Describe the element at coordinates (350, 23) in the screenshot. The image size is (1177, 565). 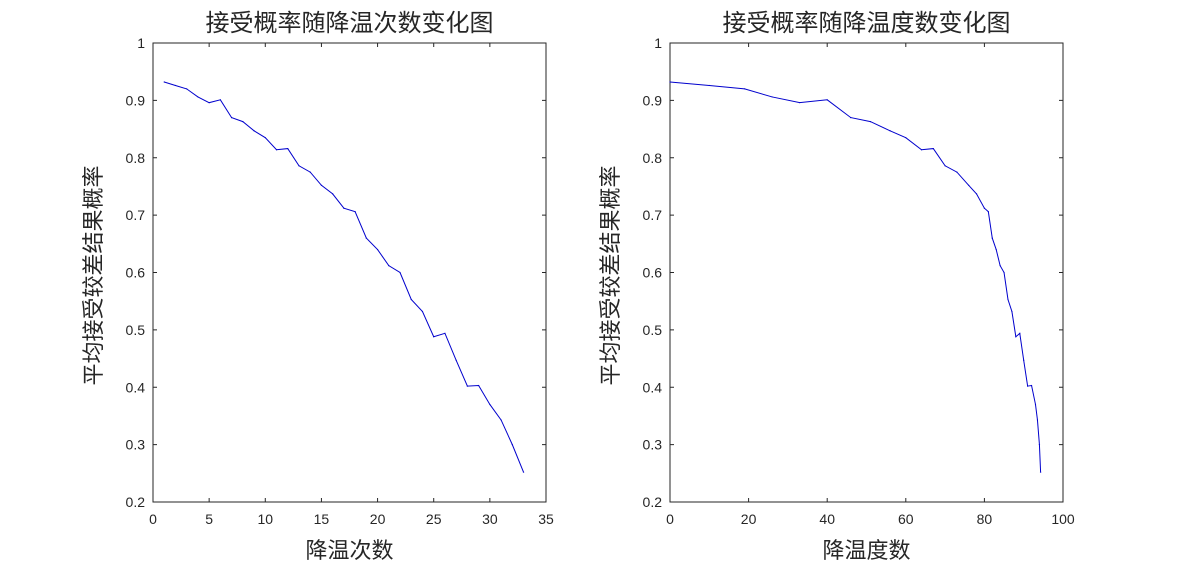
I see `chart-title: 接受概率随降温次数变化图` at that location.